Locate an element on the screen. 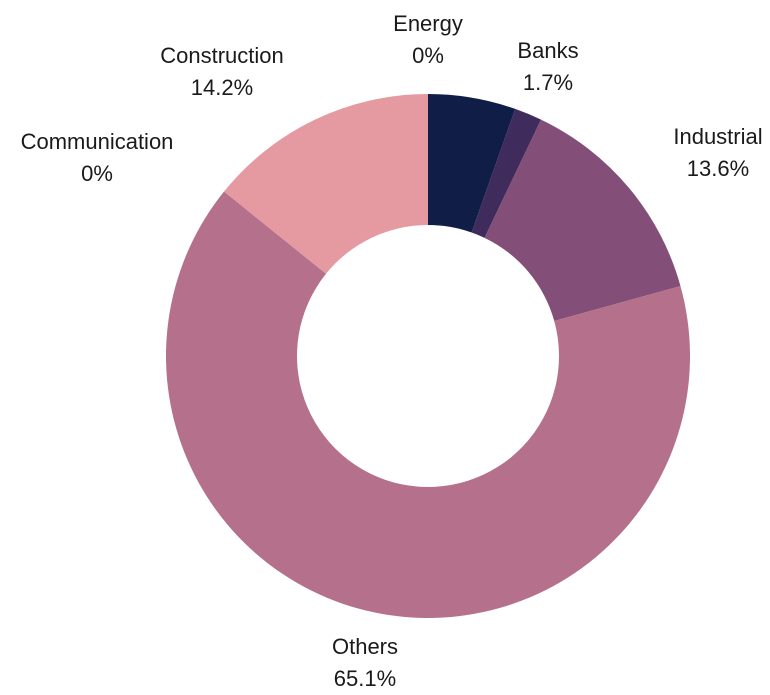 This screenshot has height=695, width=770. communication-name: Communication is located at coordinates (97, 141).